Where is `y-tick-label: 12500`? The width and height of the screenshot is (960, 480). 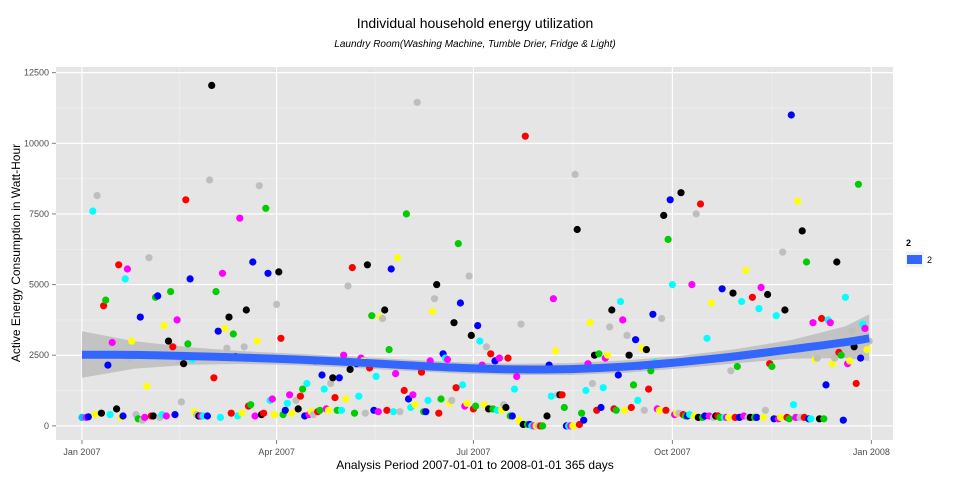
y-tick-label: 12500 is located at coordinates (36, 73).